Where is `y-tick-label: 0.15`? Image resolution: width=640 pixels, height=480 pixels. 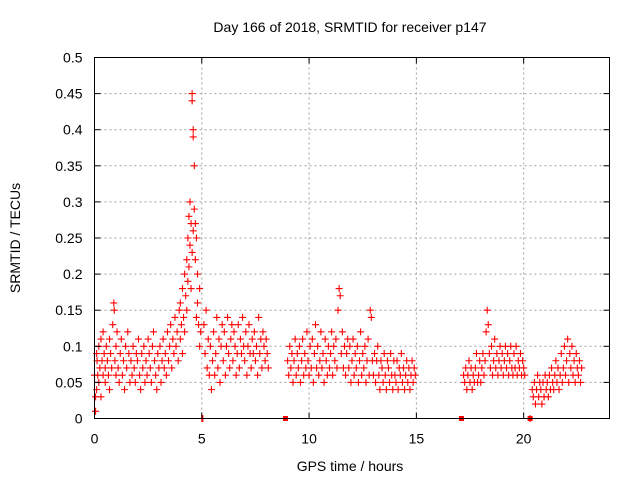
y-tick-label: 0.15 is located at coordinates (68, 310).